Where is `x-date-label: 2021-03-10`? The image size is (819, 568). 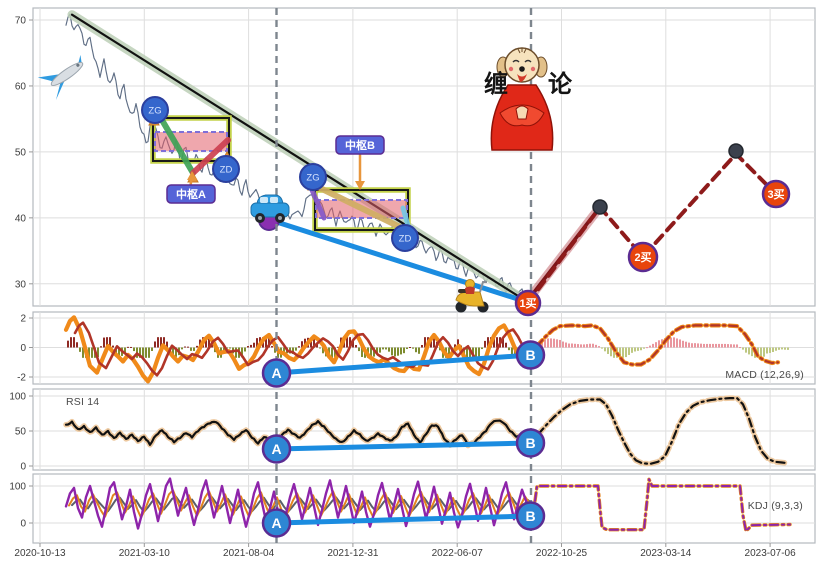 x-date-label: 2021-03-10 is located at coordinates (145, 553).